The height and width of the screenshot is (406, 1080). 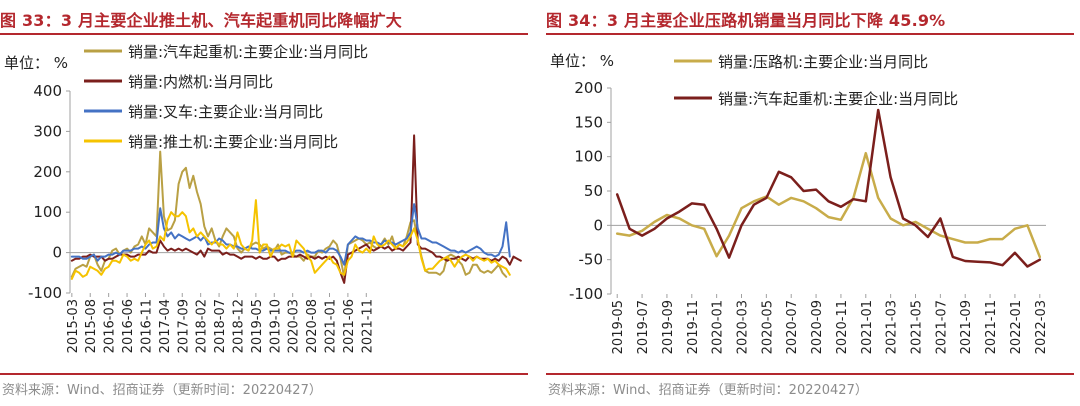 I want to click on chart-title: 图 33：3 月主要企业推土机、汽车起重机同比降幅扩大, so click(x=201, y=20).